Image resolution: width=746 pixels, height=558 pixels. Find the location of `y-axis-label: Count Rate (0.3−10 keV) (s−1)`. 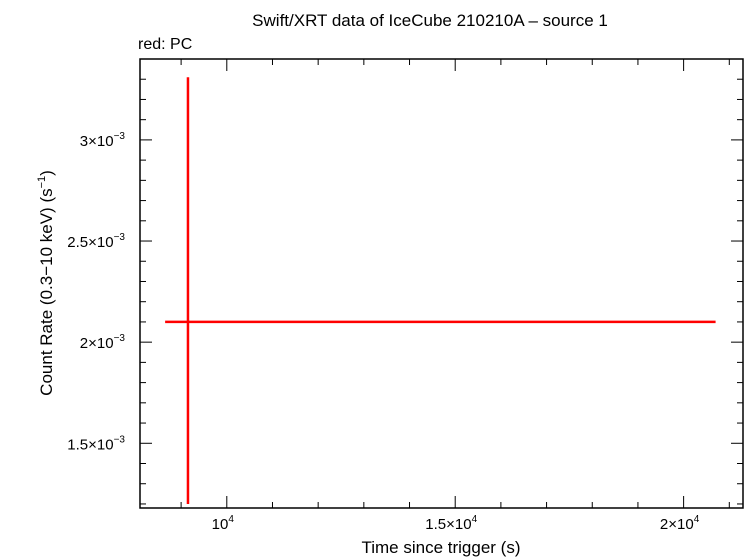

y-axis-label: Count Rate (0.3−10 keV) (s−1) is located at coordinates (46, 283).